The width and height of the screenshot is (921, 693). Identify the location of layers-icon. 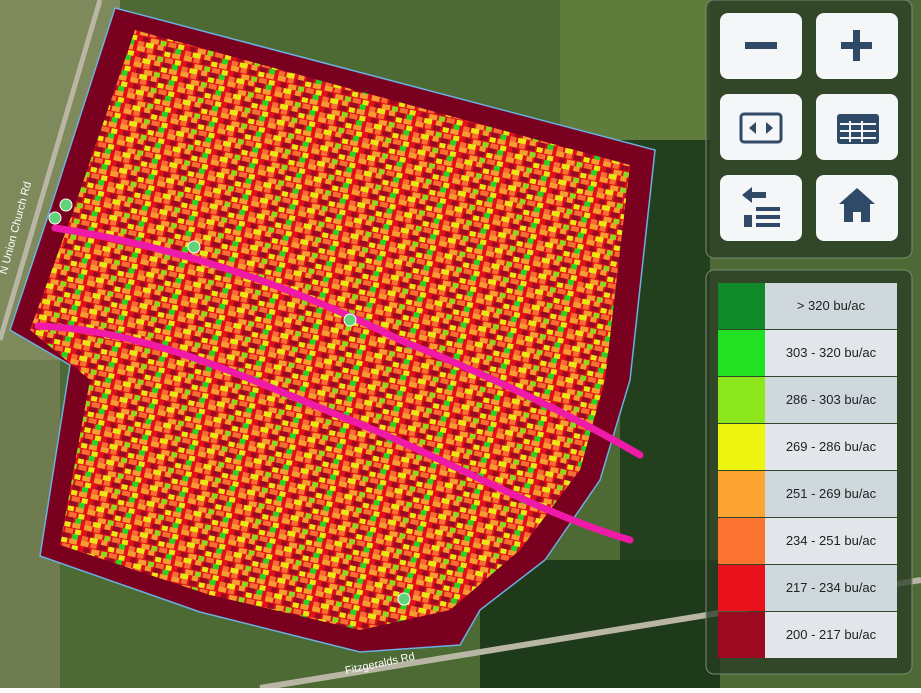
(761, 207).